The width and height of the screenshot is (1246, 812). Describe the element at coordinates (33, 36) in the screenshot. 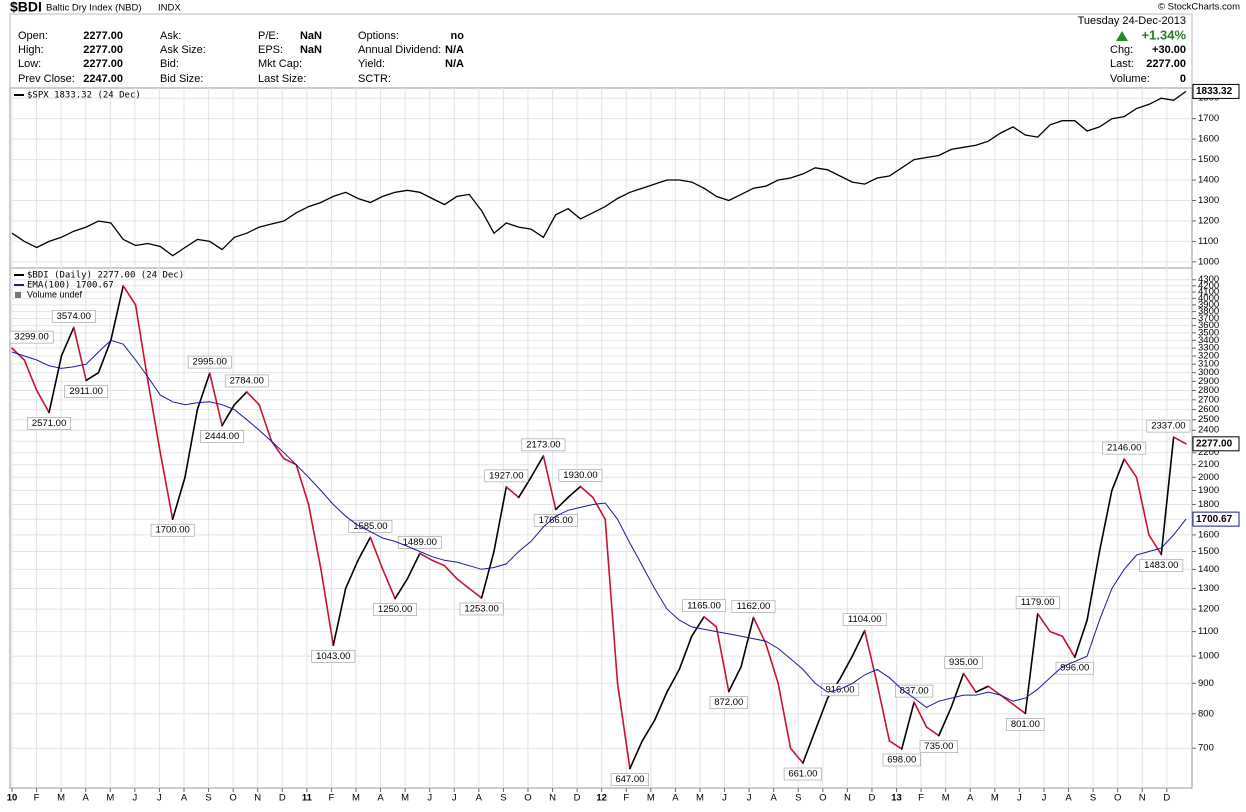

I see `field-label: Open:` at that location.